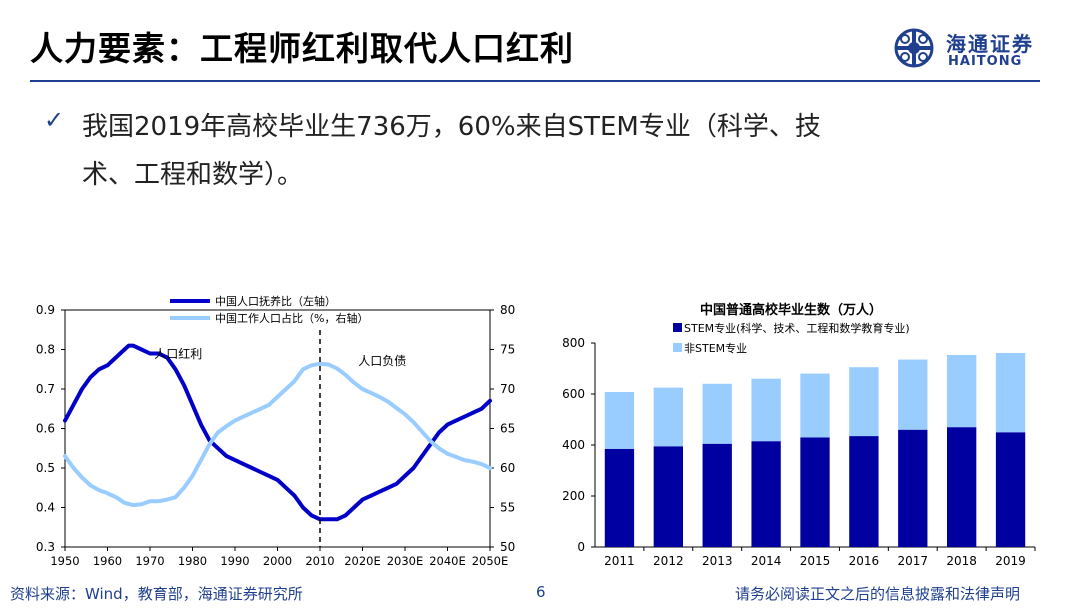 The width and height of the screenshot is (1080, 608). Describe the element at coordinates (291, 318) in the screenshot. I see `legend-label-1: 中国工作人口占比（%，右轴）` at that location.